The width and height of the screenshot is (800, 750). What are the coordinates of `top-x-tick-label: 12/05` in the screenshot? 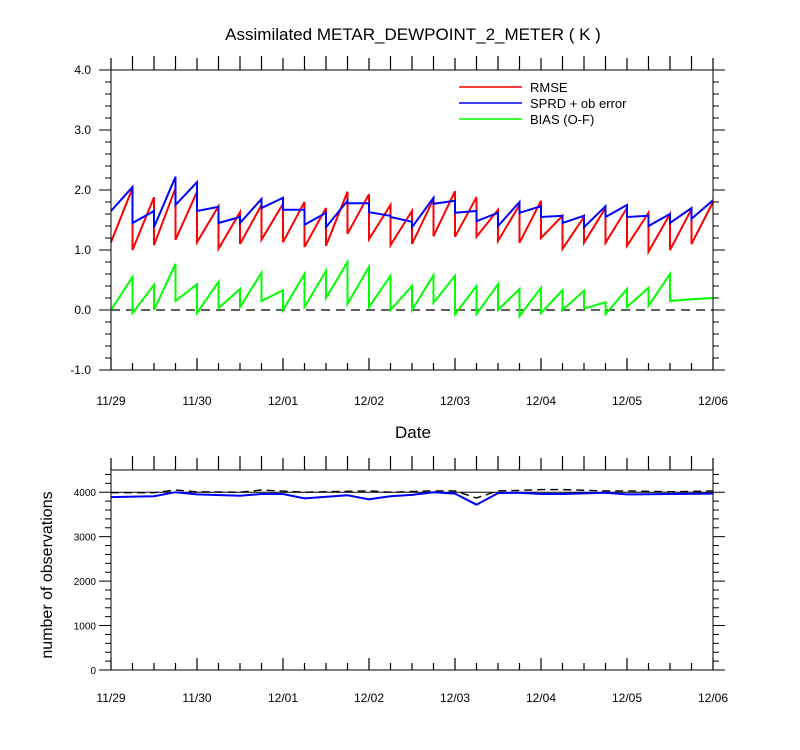 It's located at (627, 401).